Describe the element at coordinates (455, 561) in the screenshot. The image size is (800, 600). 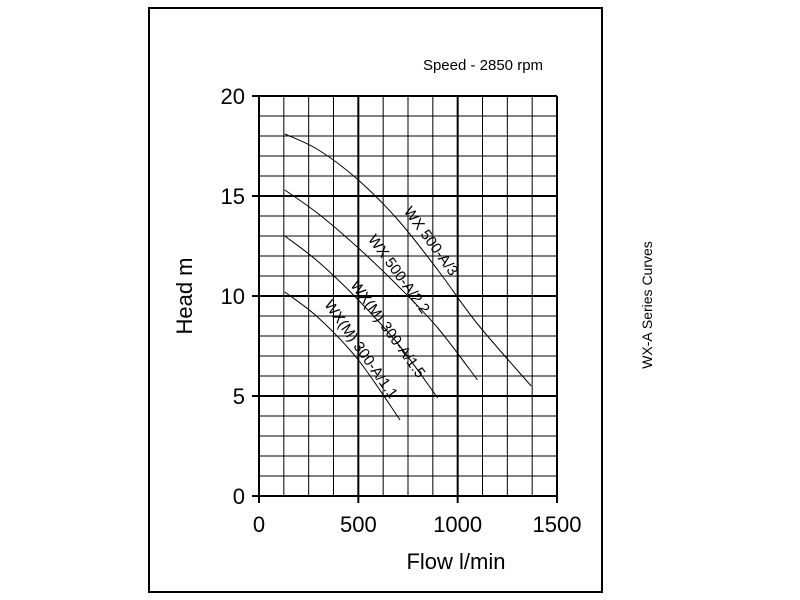
I see `x-axis-title: Flow l/min` at that location.